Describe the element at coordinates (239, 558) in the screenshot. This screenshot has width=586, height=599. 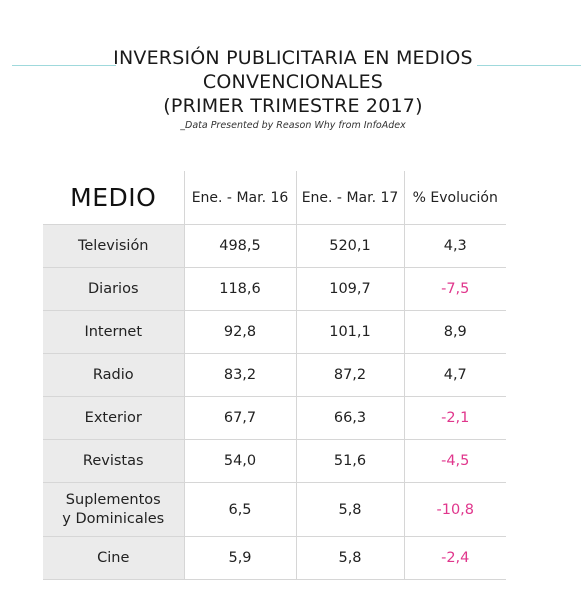
I see `cell-q1-2016: 5,9` at that location.